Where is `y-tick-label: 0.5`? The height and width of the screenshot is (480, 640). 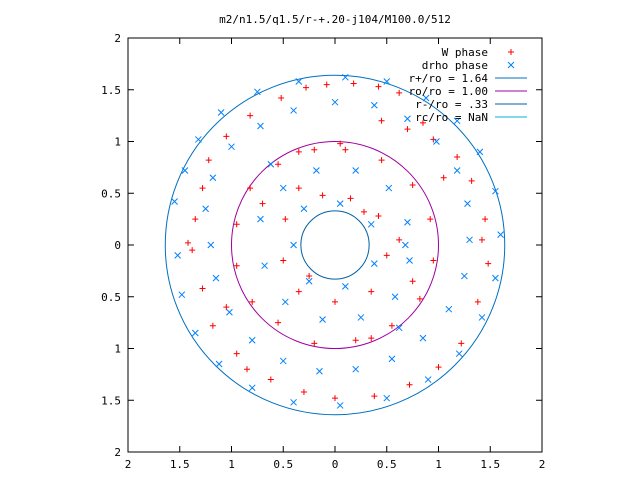
y-tick-label: 0.5 is located at coordinates (111, 297).